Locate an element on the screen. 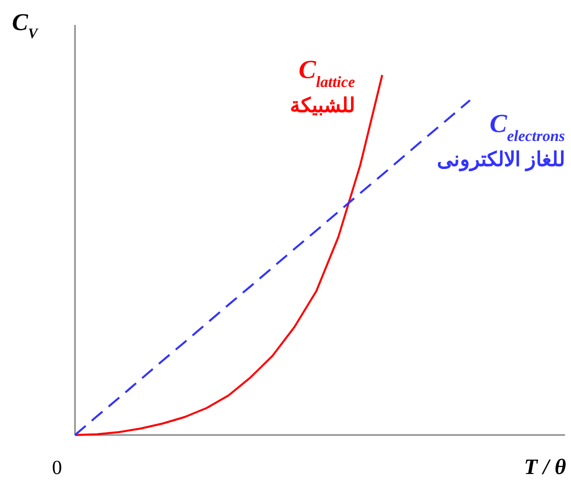 This screenshot has height=481, width=571. x-axis-title: T / θ is located at coordinates (545, 466).